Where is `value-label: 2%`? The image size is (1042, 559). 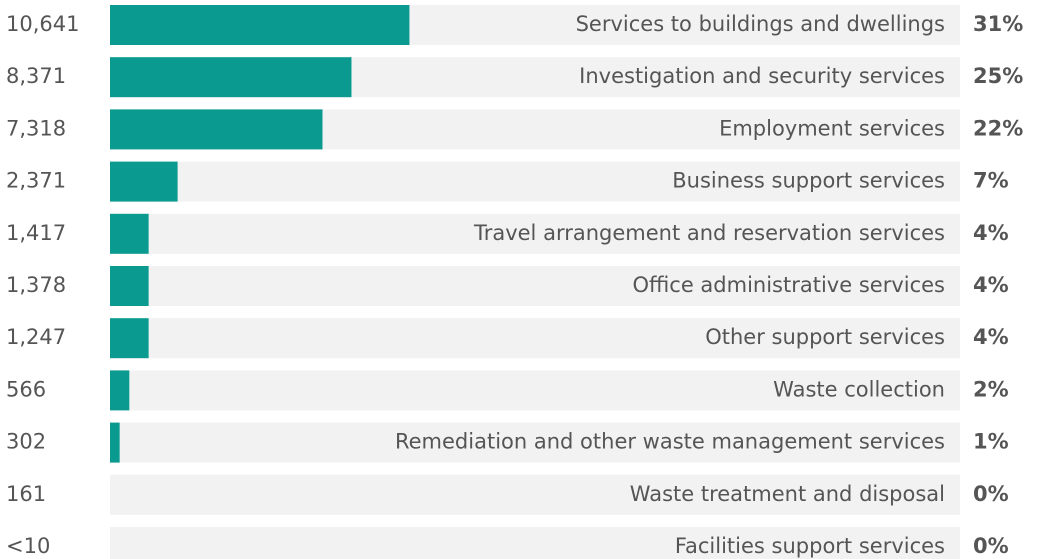
value-label: 2% is located at coordinates (991, 389).